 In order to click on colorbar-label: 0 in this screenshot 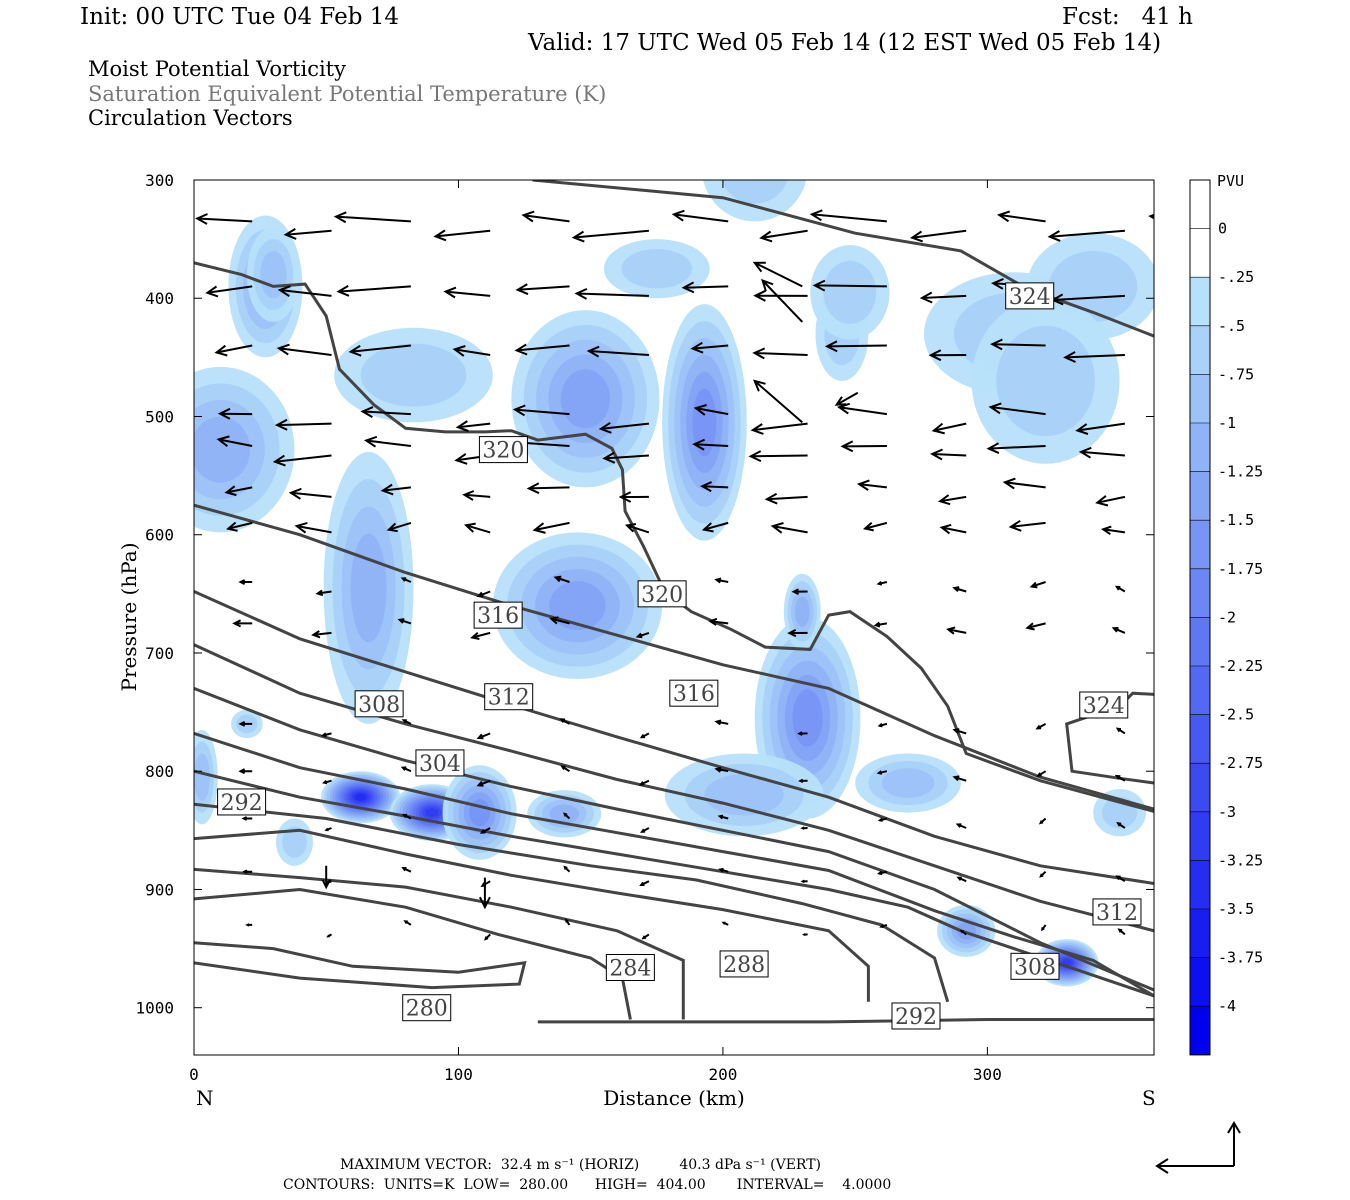, I will do `click(1222, 229)`.